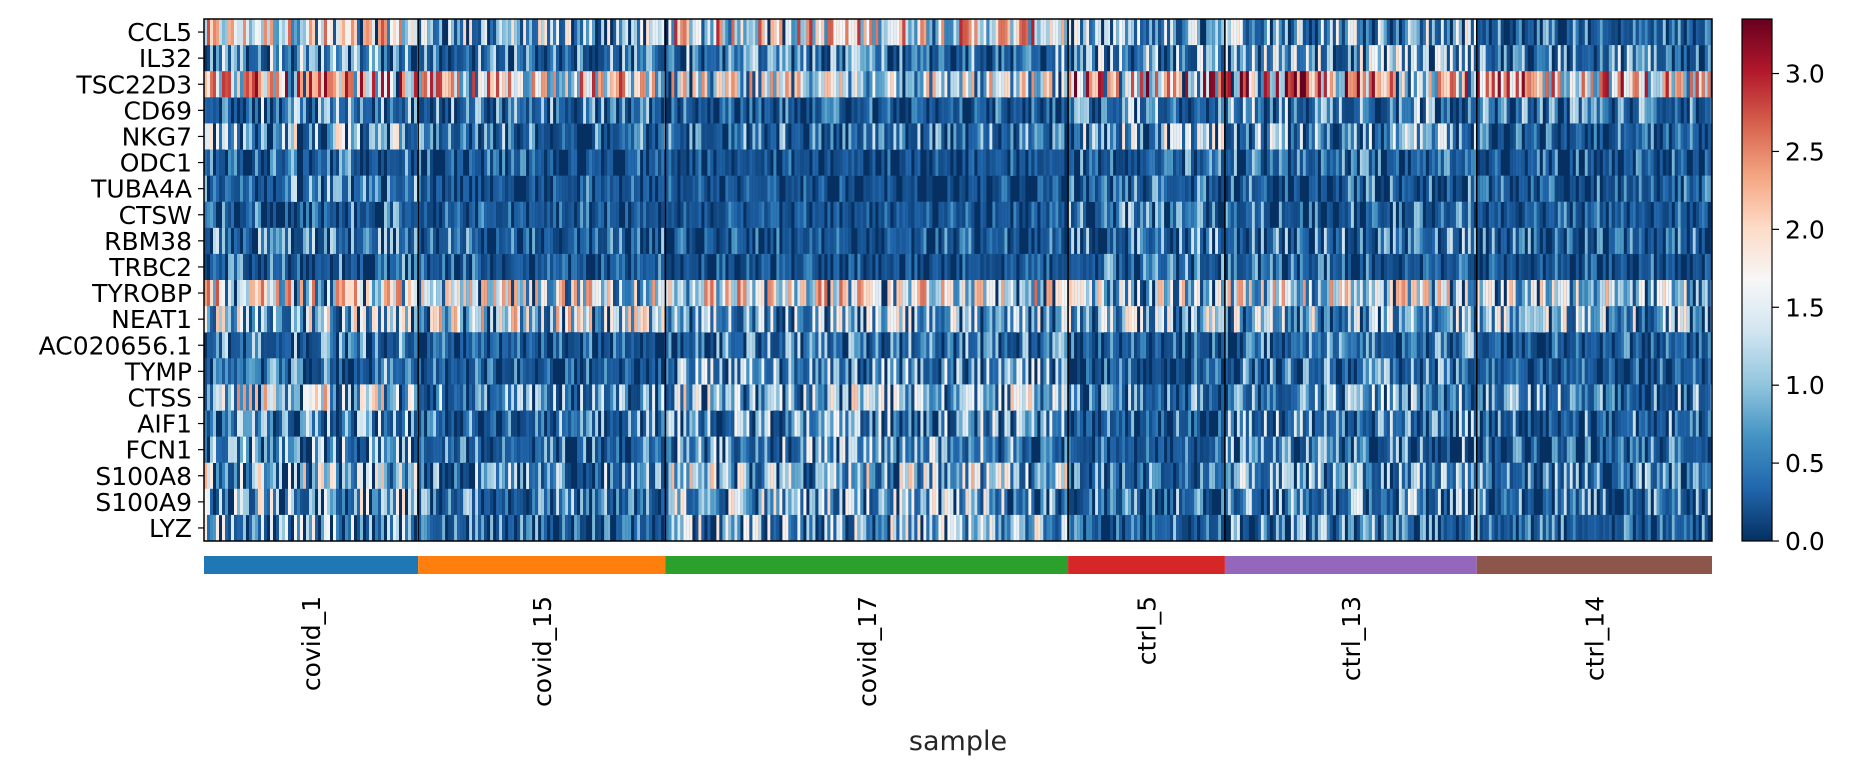 The image size is (1850, 775). Describe the element at coordinates (150, 267) in the screenshot. I see `gene-label: TRBC2` at that location.